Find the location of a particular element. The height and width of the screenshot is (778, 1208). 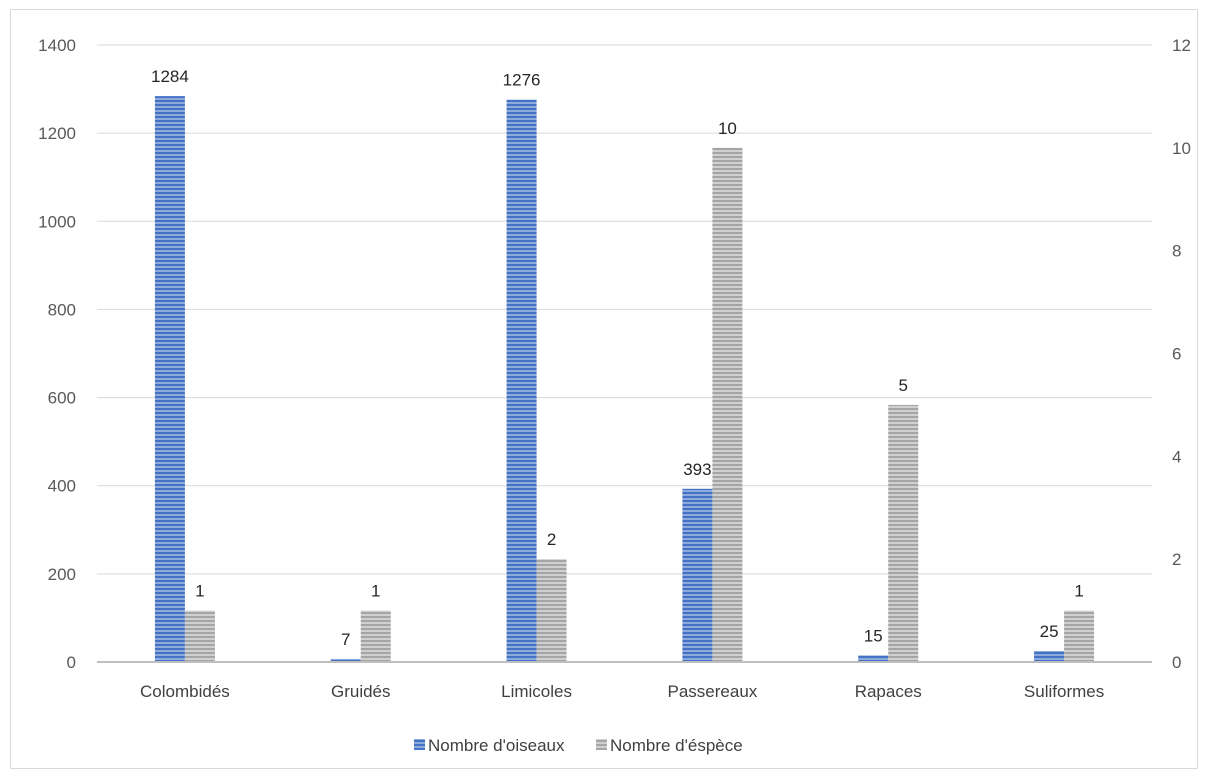

right-tick-label: 0 is located at coordinates (1176, 662).